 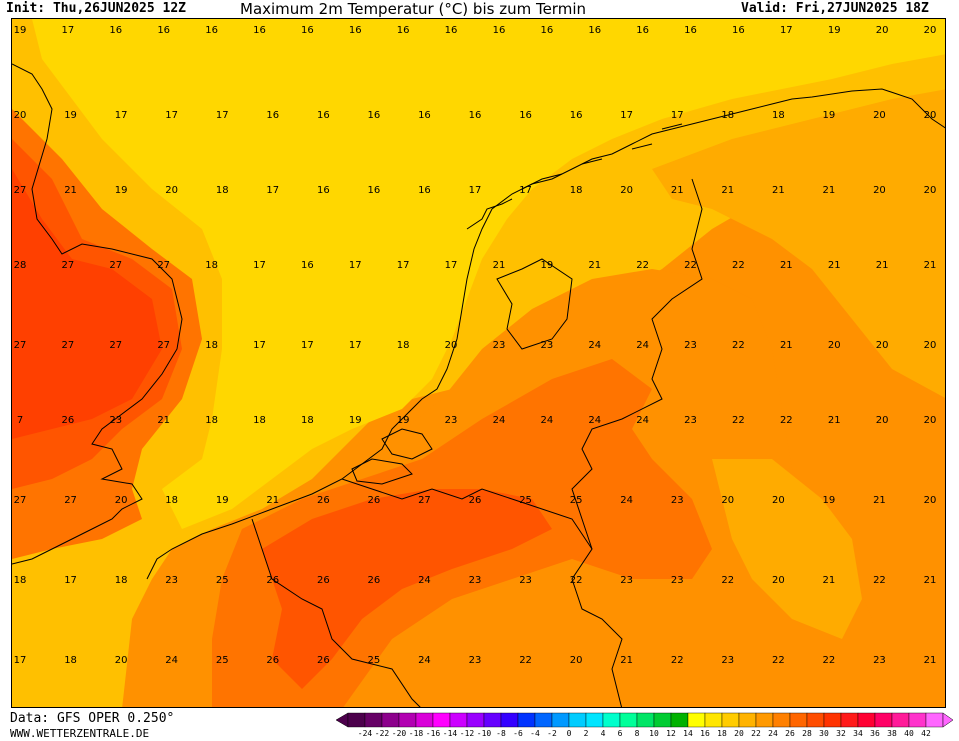 What do you see at coordinates (620, 733) in the screenshot?
I see `color-scale-tick: 6` at bounding box center [620, 733].